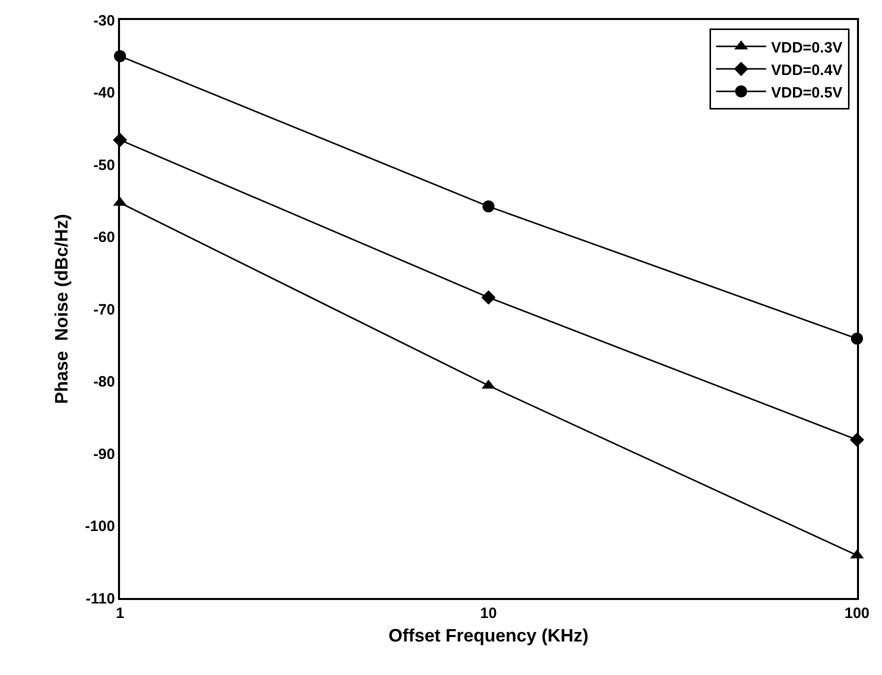 Image resolution: width=882 pixels, height=675 pixels. I want to click on y-tick-label: -80, so click(104, 382).